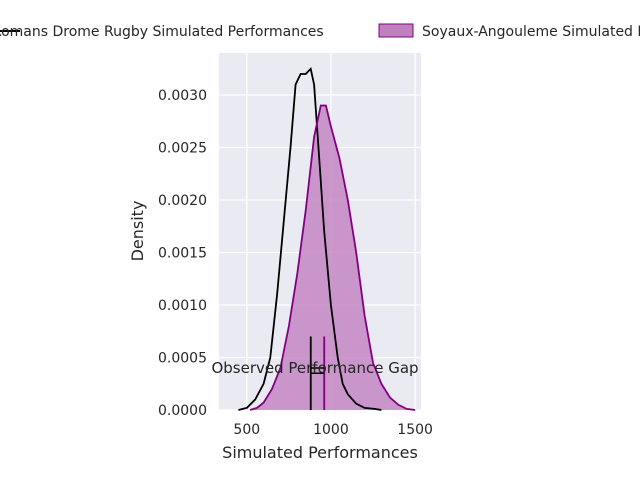 The image size is (640, 480). Describe the element at coordinates (246, 430) in the screenshot. I see `x-tick-label: 500` at that location.